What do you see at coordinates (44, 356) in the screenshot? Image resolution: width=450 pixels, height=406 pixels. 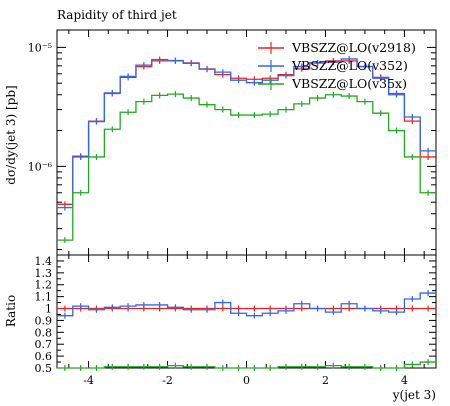 I see `ratio-tick-label: 0.6` at bounding box center [44, 356].